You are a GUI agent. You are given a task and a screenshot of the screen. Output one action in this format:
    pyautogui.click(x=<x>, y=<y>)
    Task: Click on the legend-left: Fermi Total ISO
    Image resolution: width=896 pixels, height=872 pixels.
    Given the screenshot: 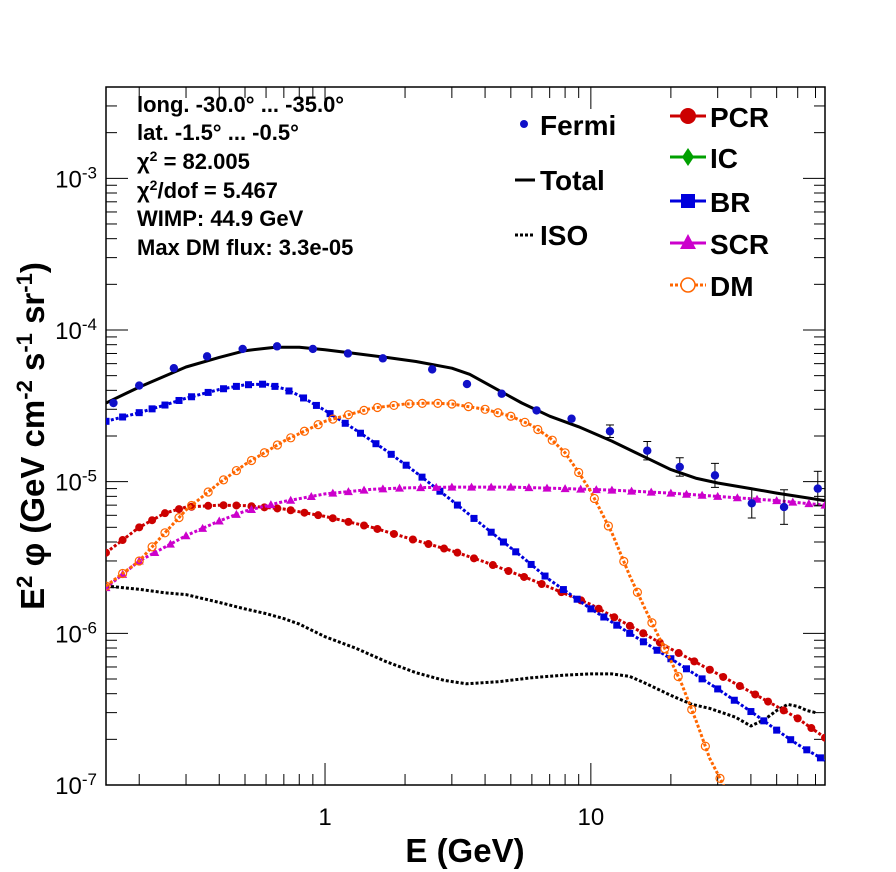 What is the action you would take?
    pyautogui.click(x=565, y=180)
    